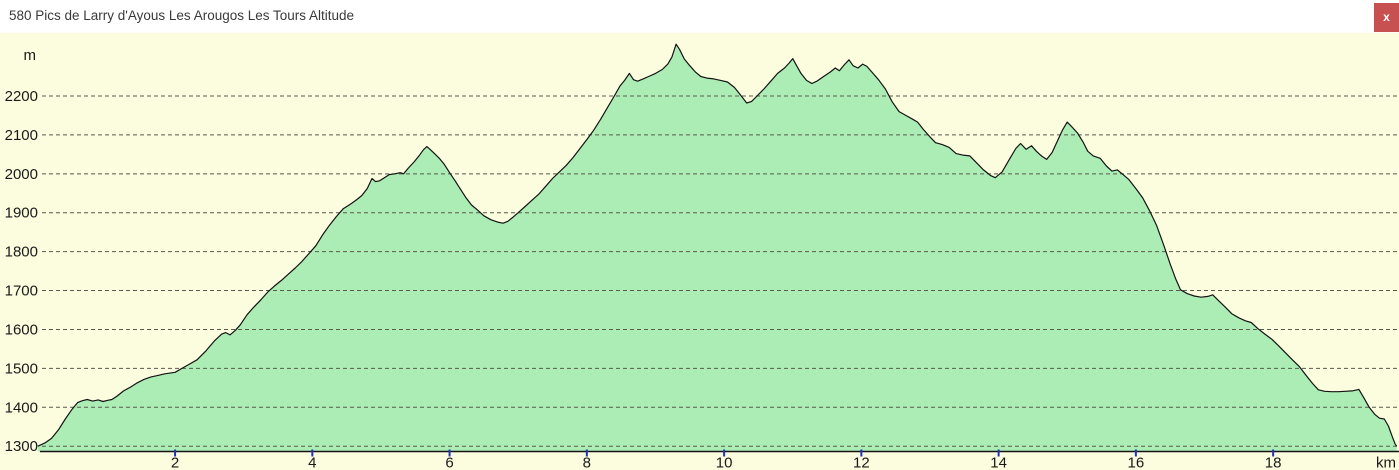 This screenshot has width=1399, height=470. Describe the element at coordinates (21, 368) in the screenshot. I see `y-tick-label: 1500` at that location.